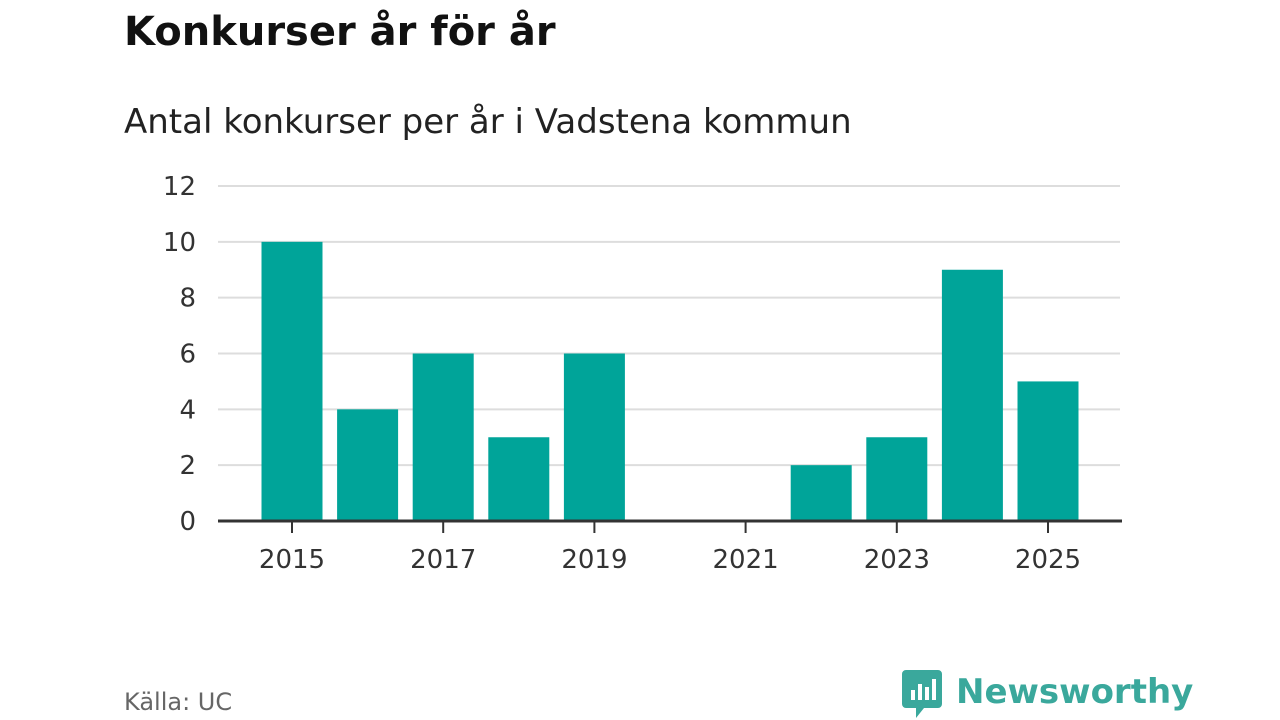  What do you see at coordinates (897, 479) in the screenshot?
I see `bar-2023` at bounding box center [897, 479].